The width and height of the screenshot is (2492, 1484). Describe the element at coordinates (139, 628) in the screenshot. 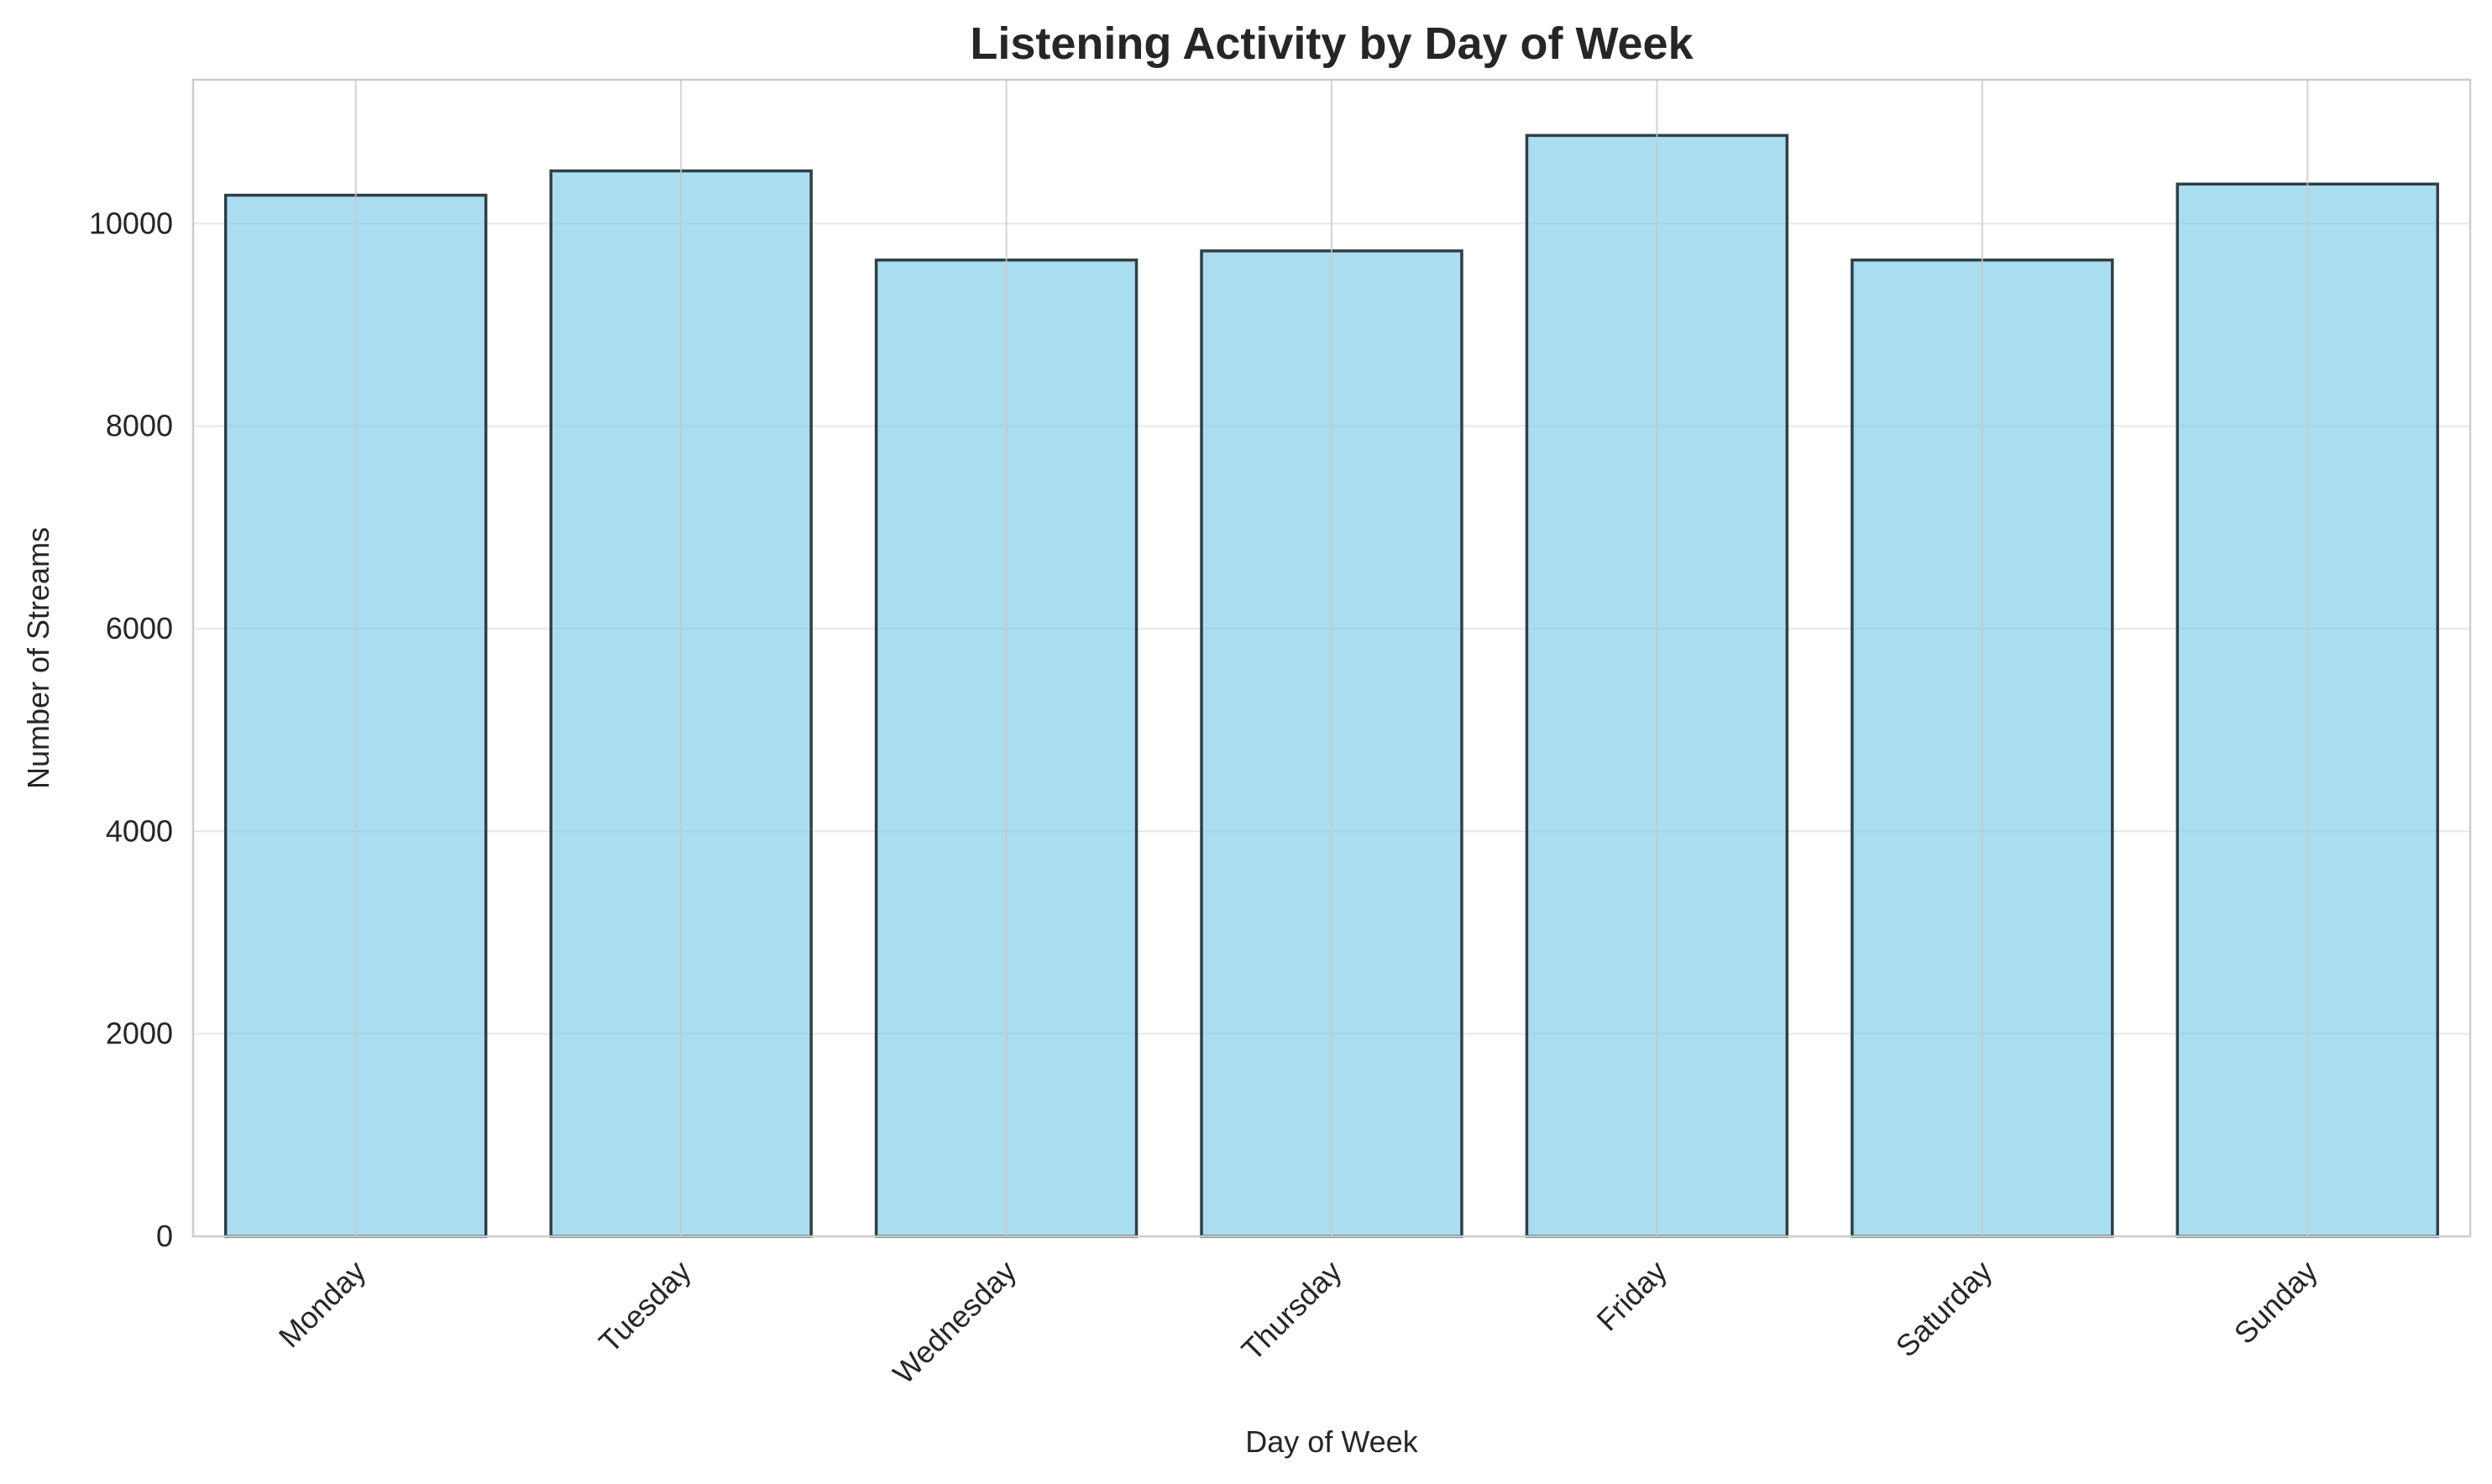

I see `y-tick-label: 6000` at that location.